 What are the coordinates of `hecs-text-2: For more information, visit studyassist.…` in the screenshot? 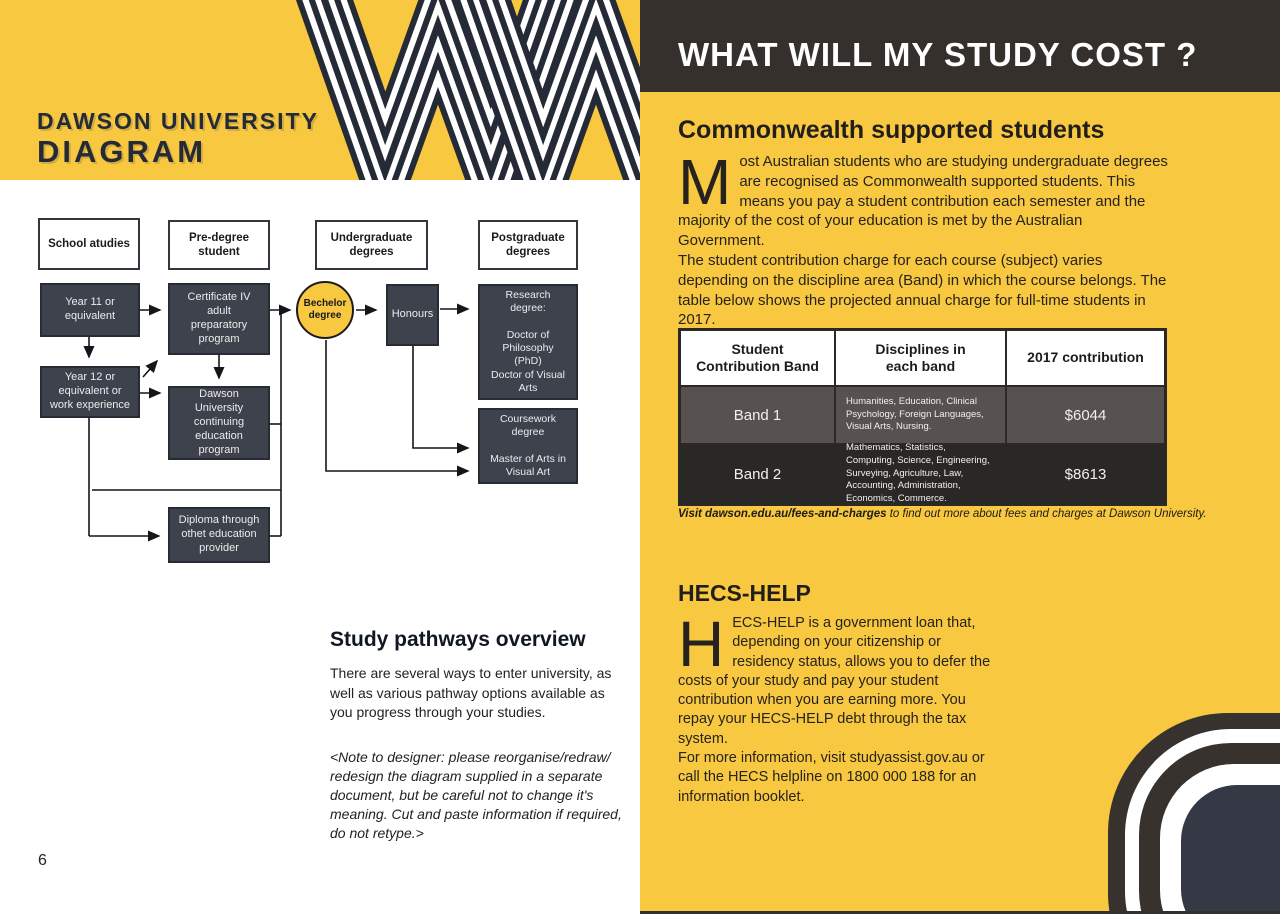 It's located at (831, 777).